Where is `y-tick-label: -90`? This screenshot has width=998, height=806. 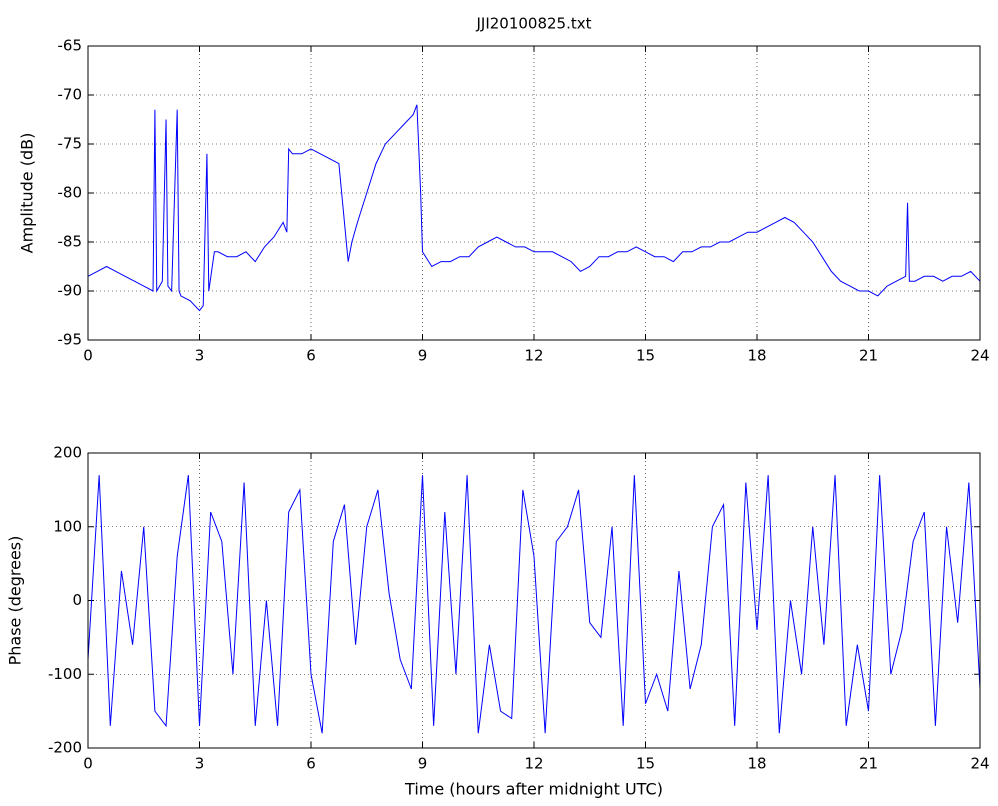
y-tick-label: -90 is located at coordinates (70, 291).